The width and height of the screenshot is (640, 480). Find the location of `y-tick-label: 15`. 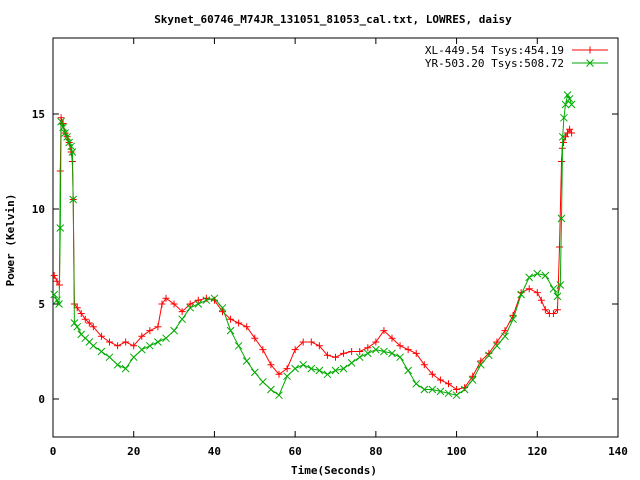

y-tick-label: 15 is located at coordinates (38, 114).